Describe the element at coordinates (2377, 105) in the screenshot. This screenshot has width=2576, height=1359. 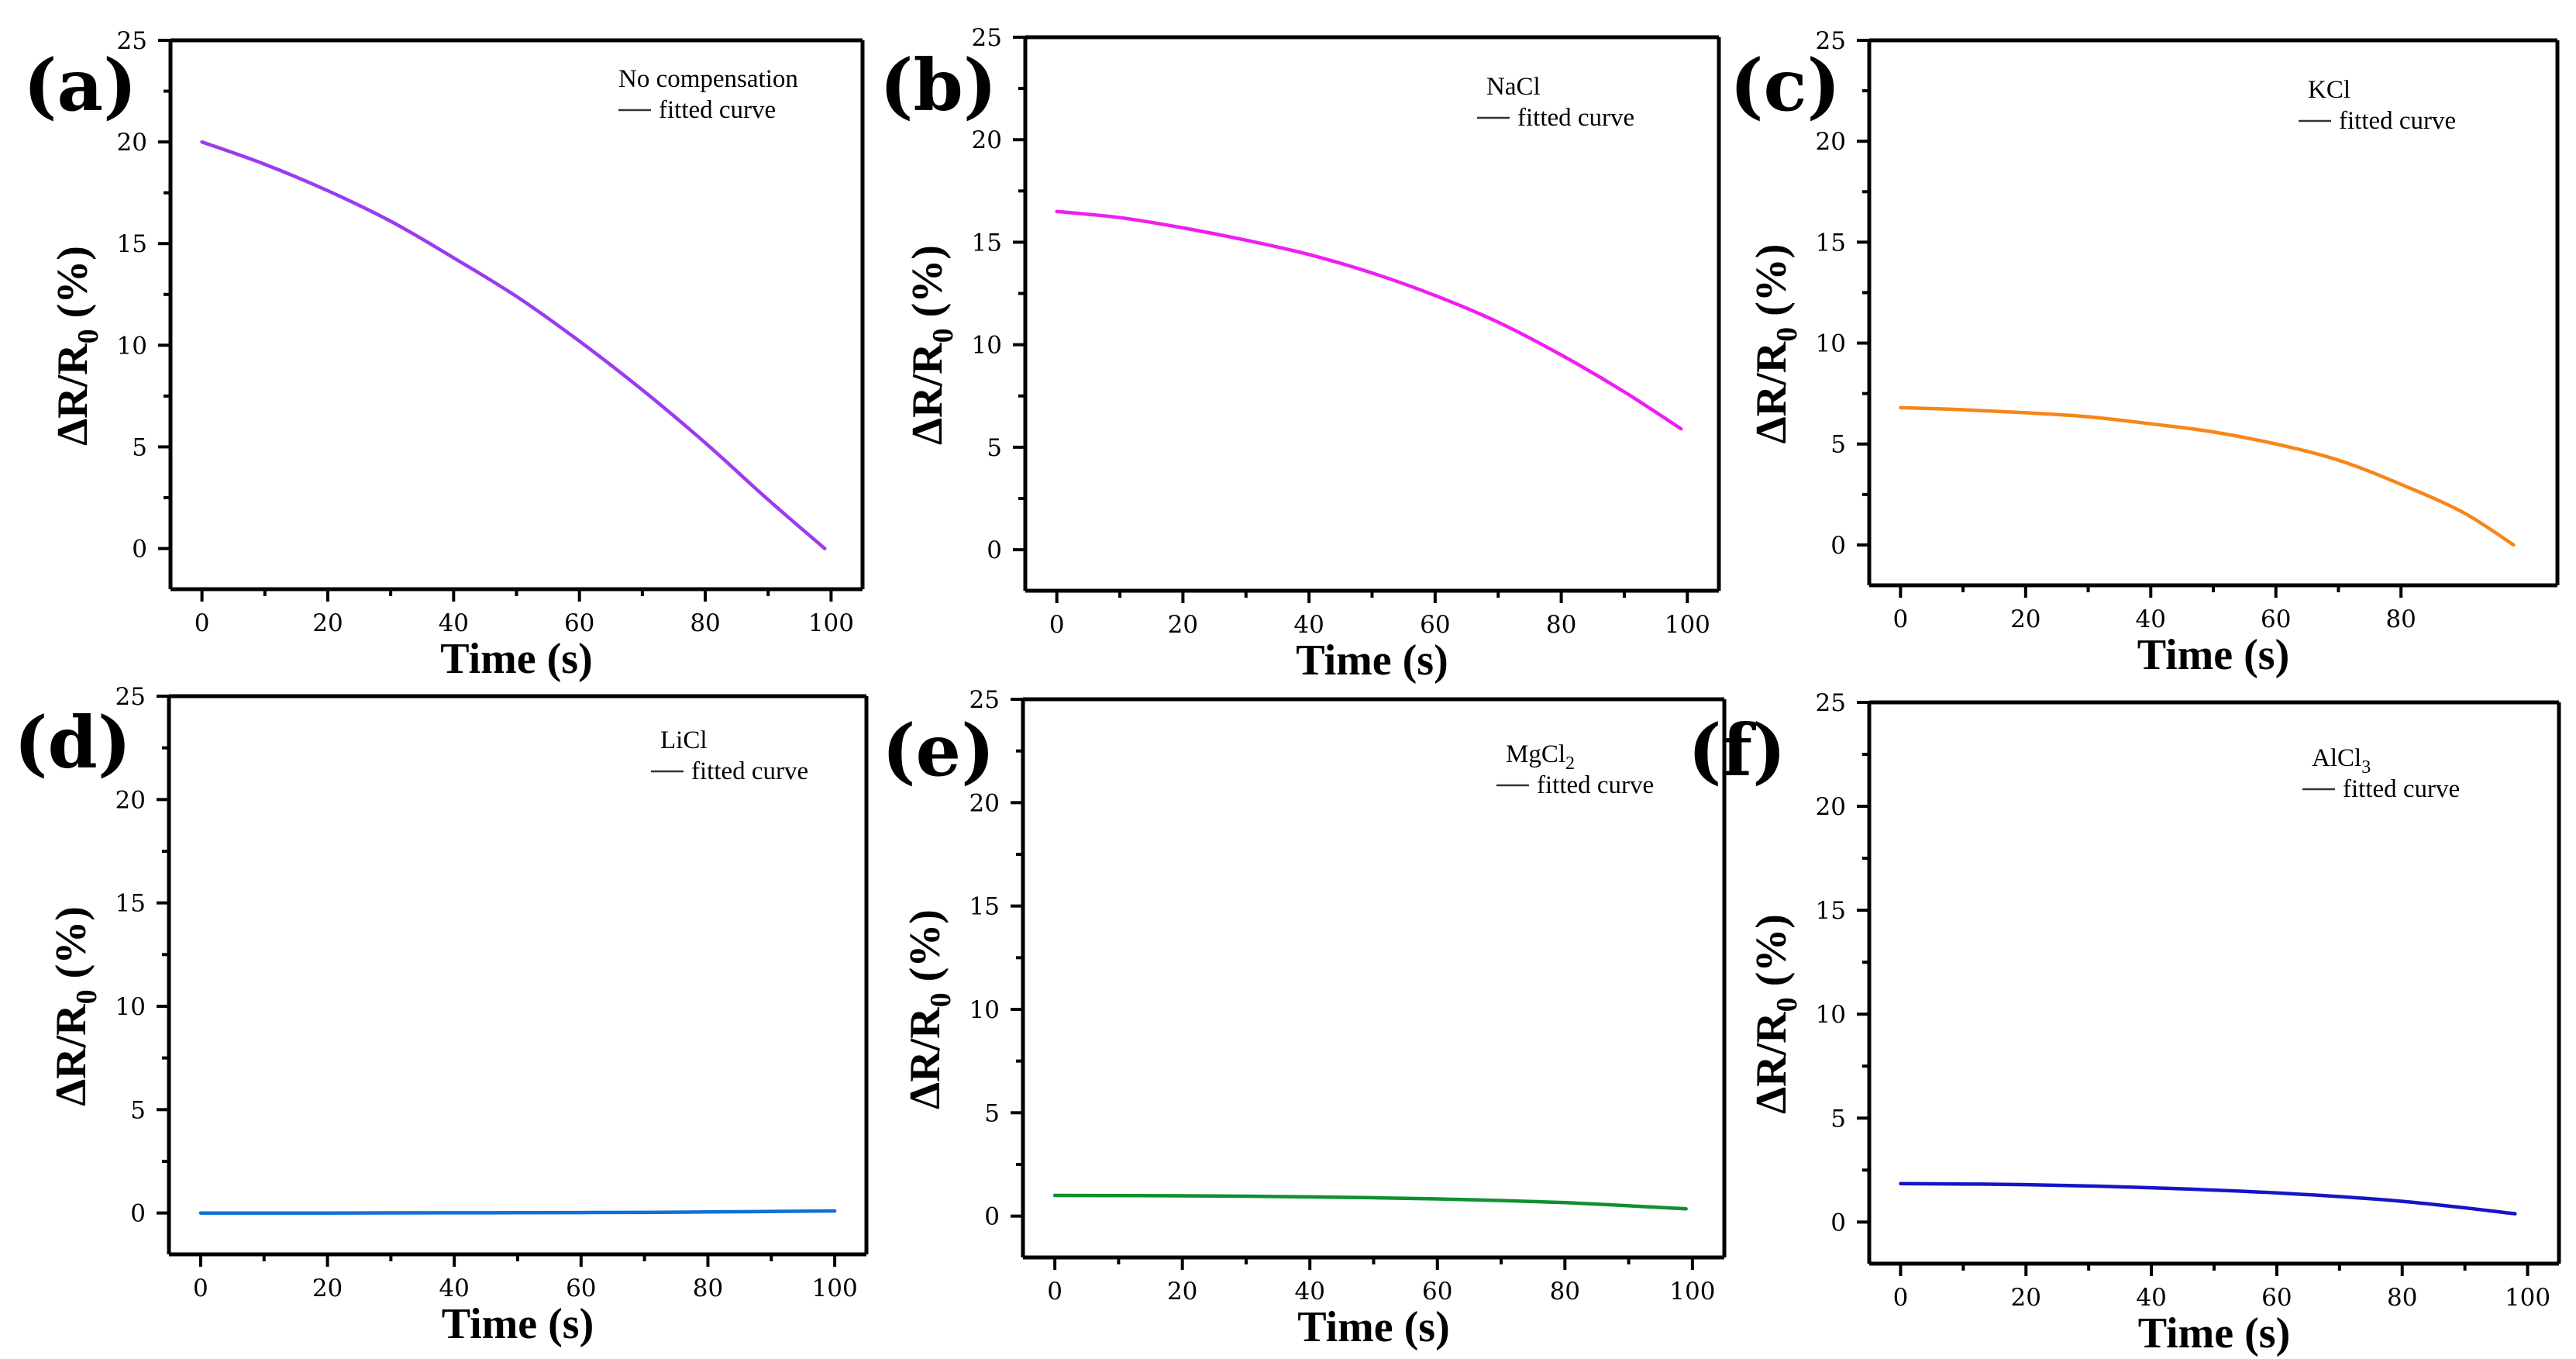
I see `legend: KCl fitted curve` at that location.